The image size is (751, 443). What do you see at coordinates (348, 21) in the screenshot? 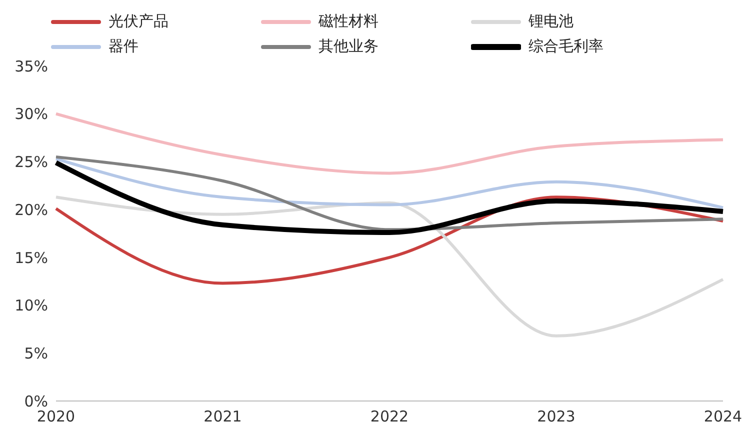
I see `legend-label: 磁性材料` at bounding box center [348, 21].